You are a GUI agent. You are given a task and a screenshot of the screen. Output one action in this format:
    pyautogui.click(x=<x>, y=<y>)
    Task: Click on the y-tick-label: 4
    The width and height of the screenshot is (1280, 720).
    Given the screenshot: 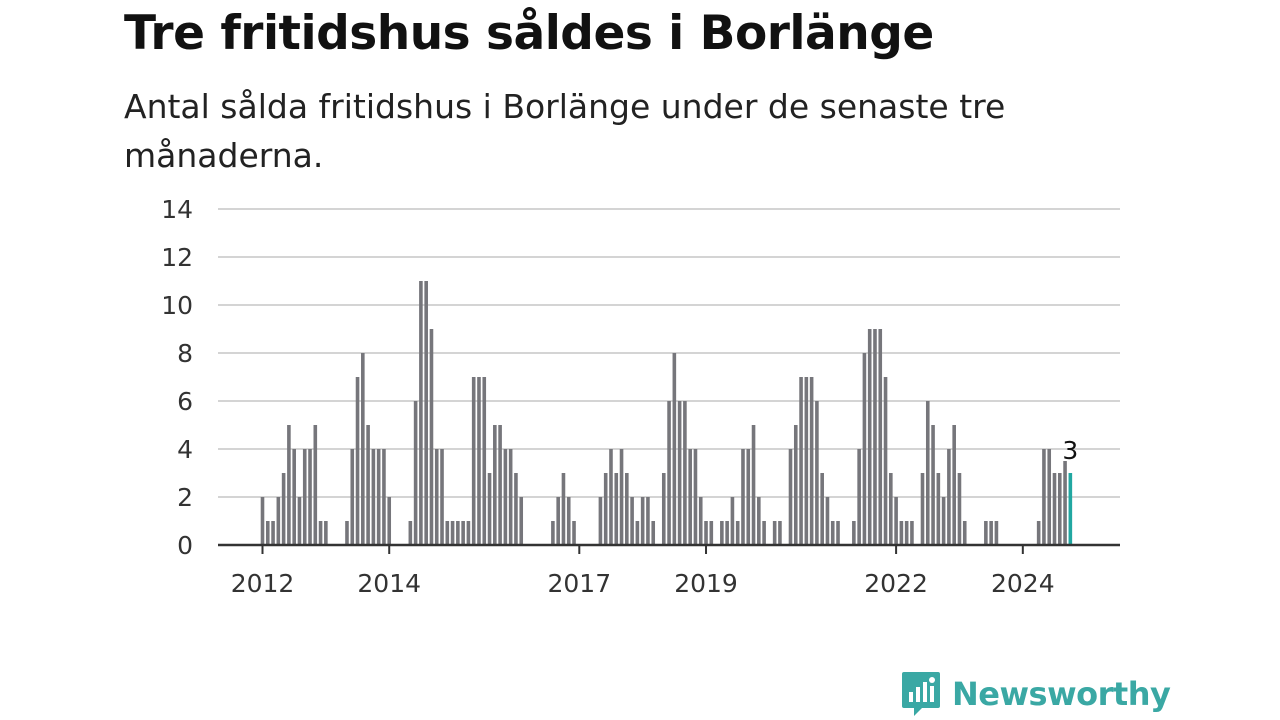 What is the action you would take?
    pyautogui.click(x=185, y=449)
    